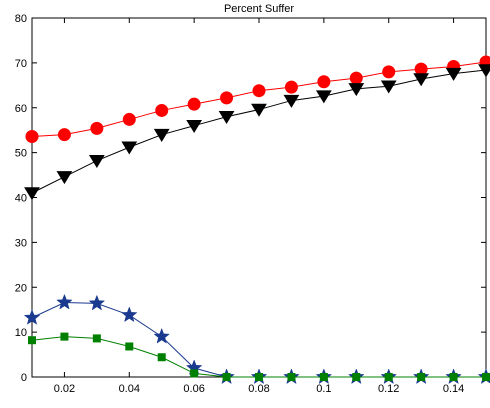 This screenshot has height=408, width=490. What do you see at coordinates (453, 389) in the screenshot?
I see `x-tick-label: 0.14` at bounding box center [453, 389].